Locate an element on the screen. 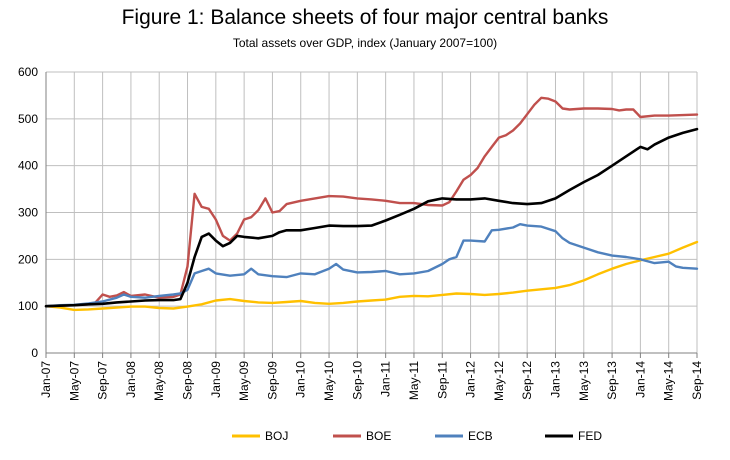 This screenshot has height=460, width=730. x-tick-label: May-14 is located at coordinates (669, 381).